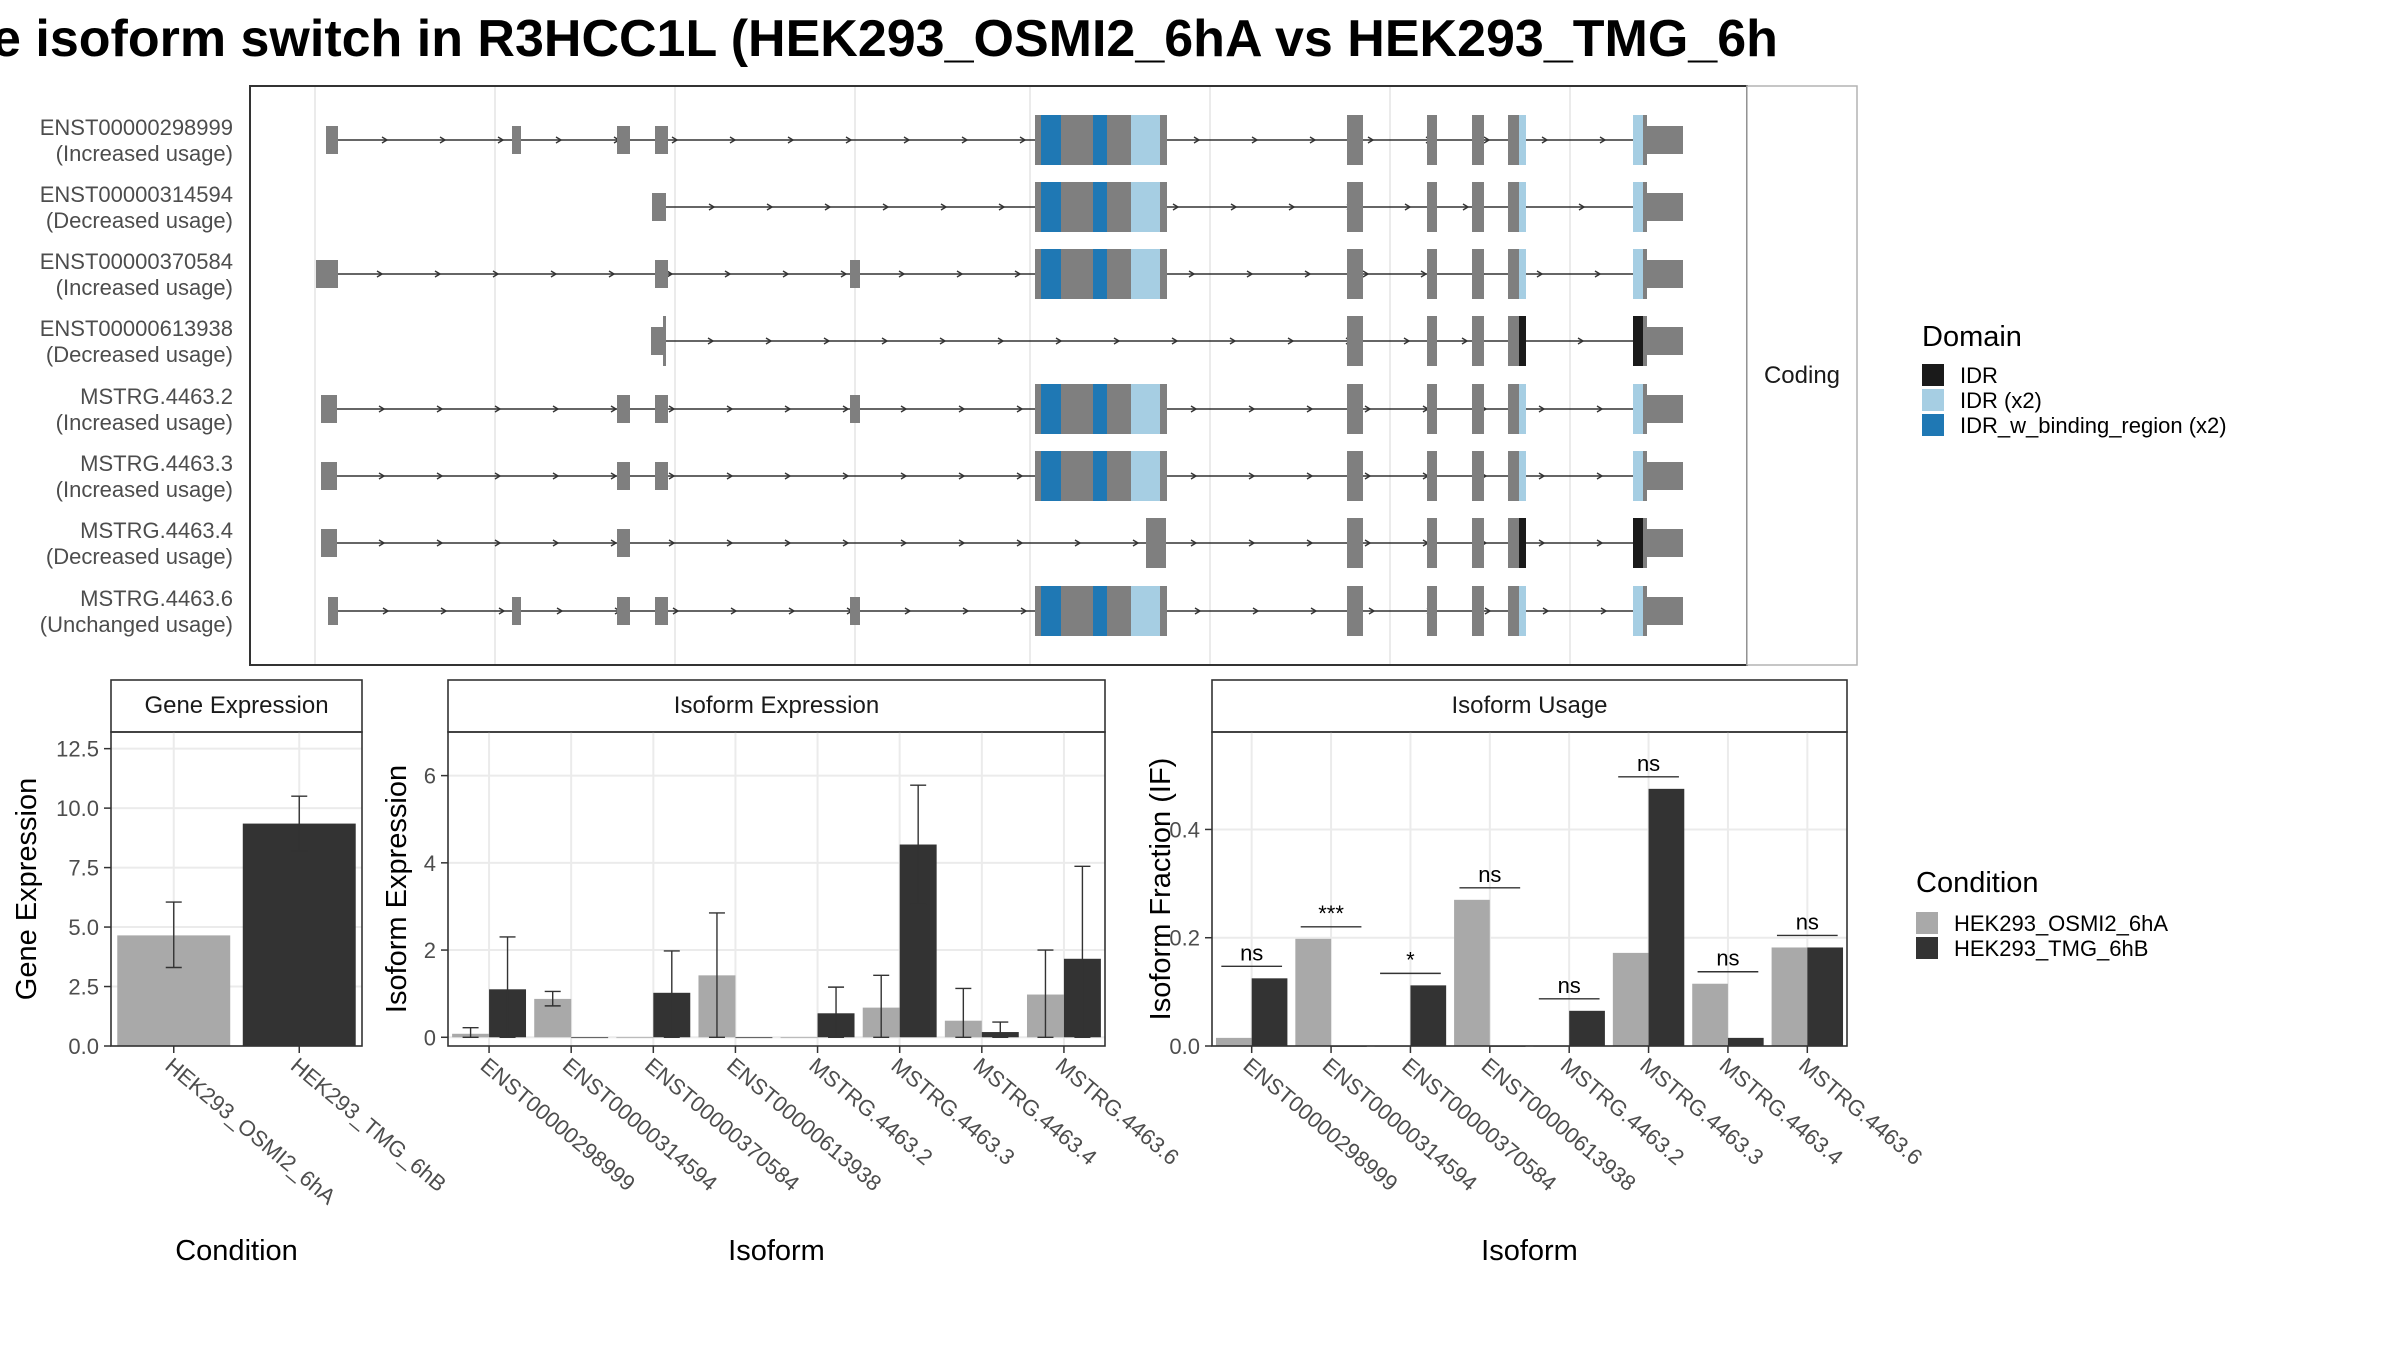 The width and height of the screenshot is (2400, 1350). What do you see at coordinates (1529, 889) in the screenshot?
I see `panel-border` at bounding box center [1529, 889].